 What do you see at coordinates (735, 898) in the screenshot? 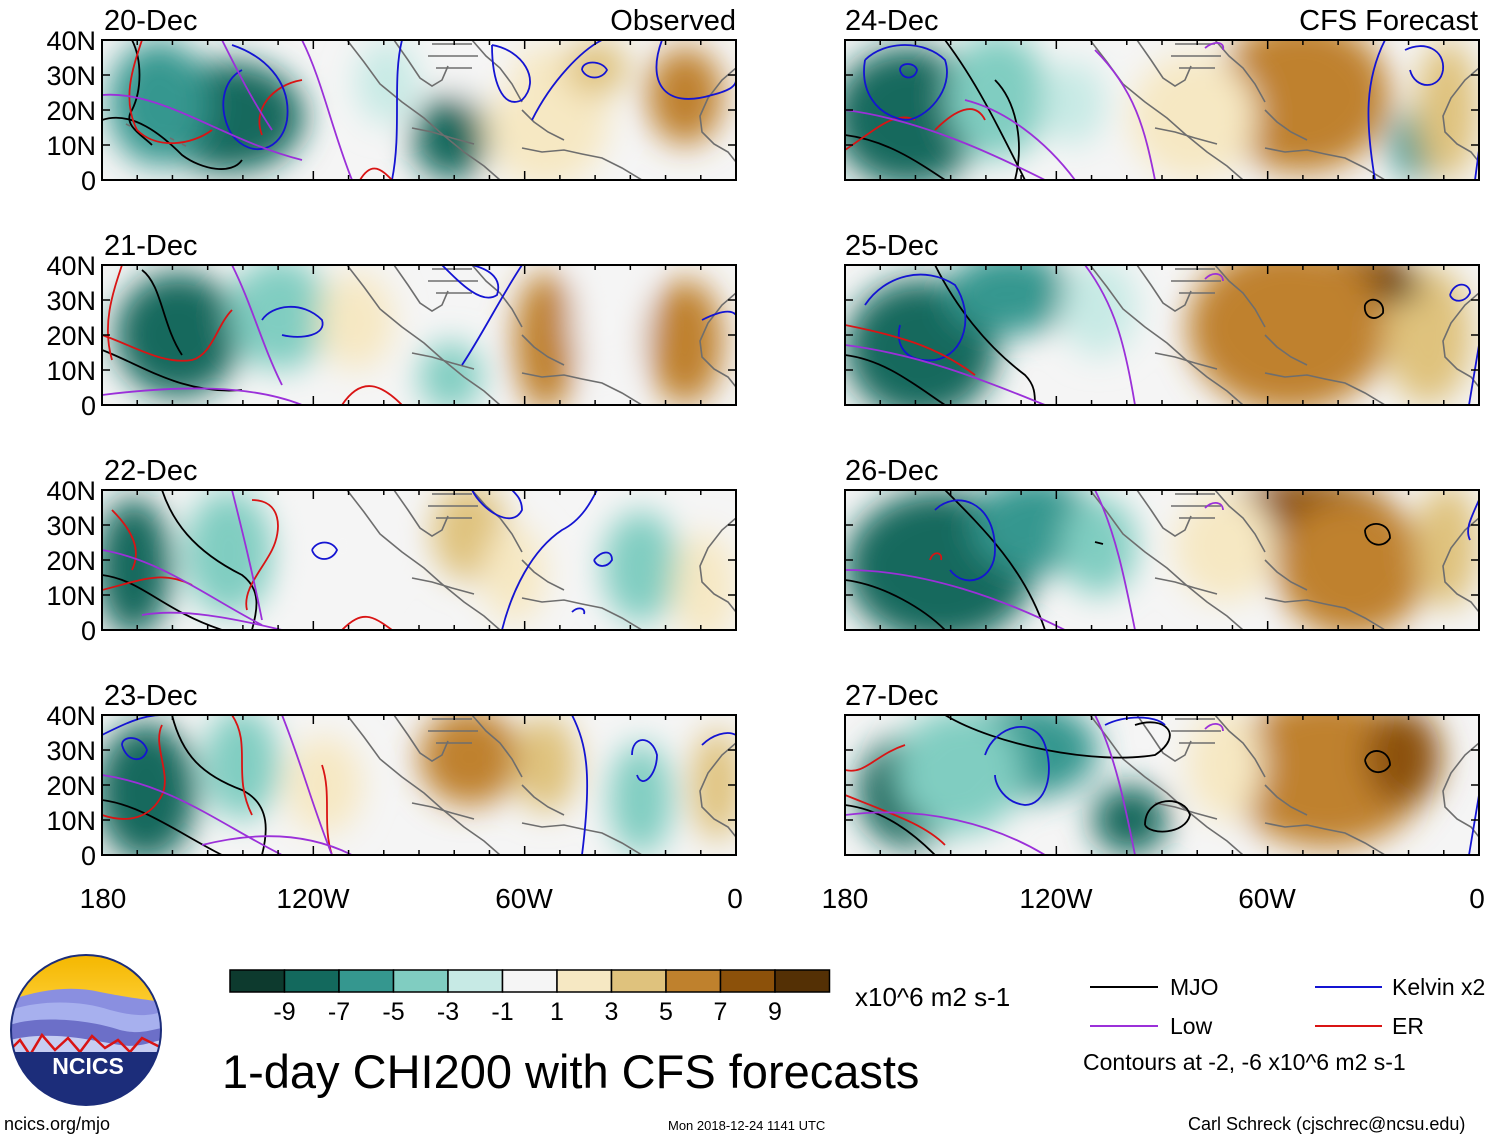
I see `lon-label: 0` at bounding box center [735, 898].